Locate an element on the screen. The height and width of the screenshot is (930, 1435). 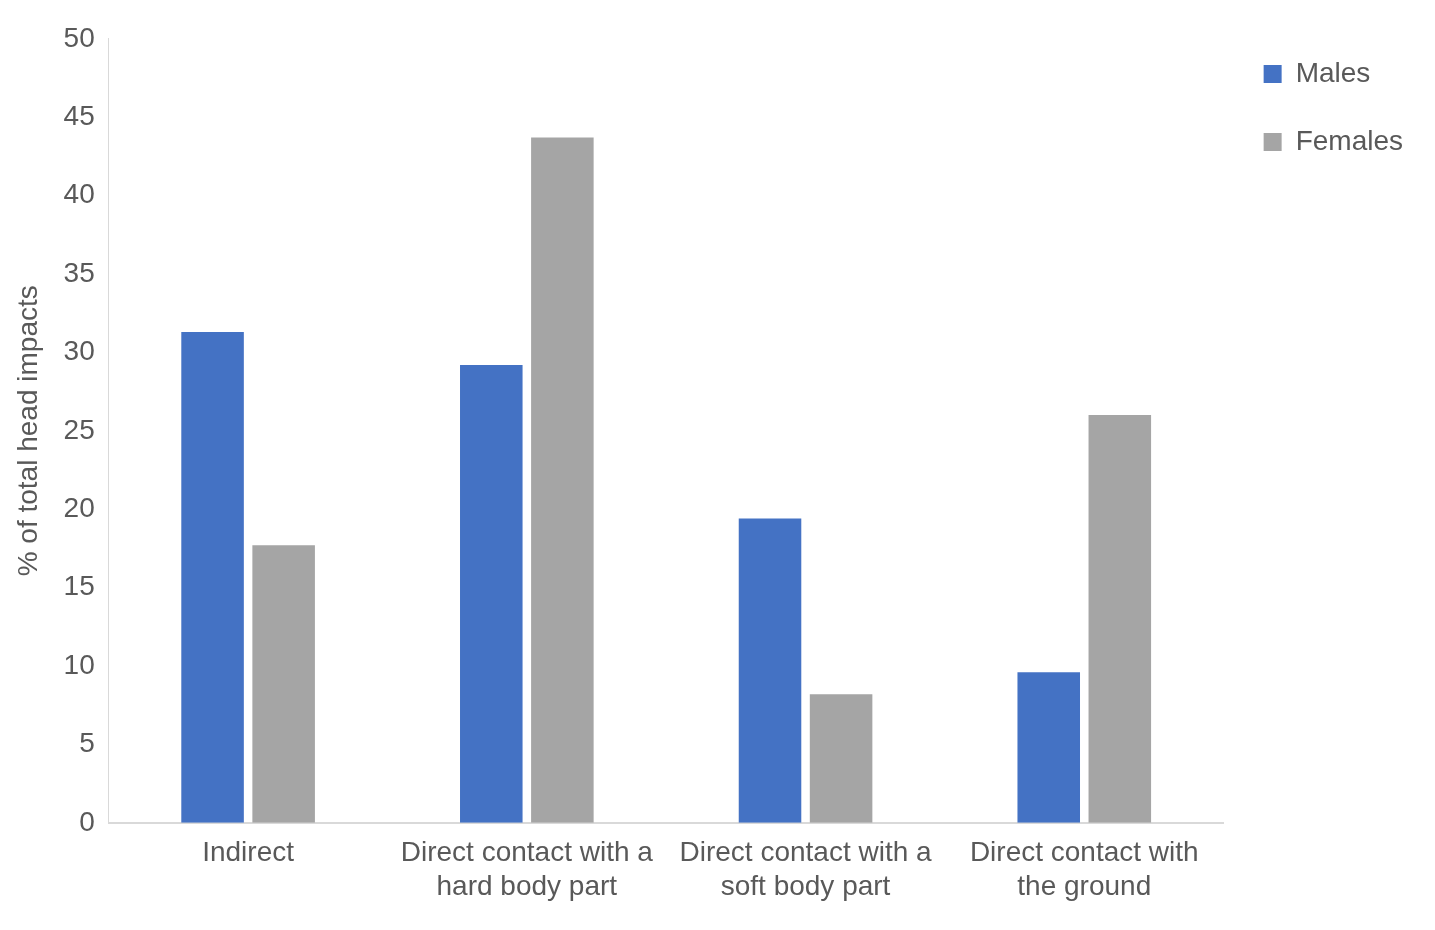
x-tick-label: Indirect is located at coordinates (248, 852).